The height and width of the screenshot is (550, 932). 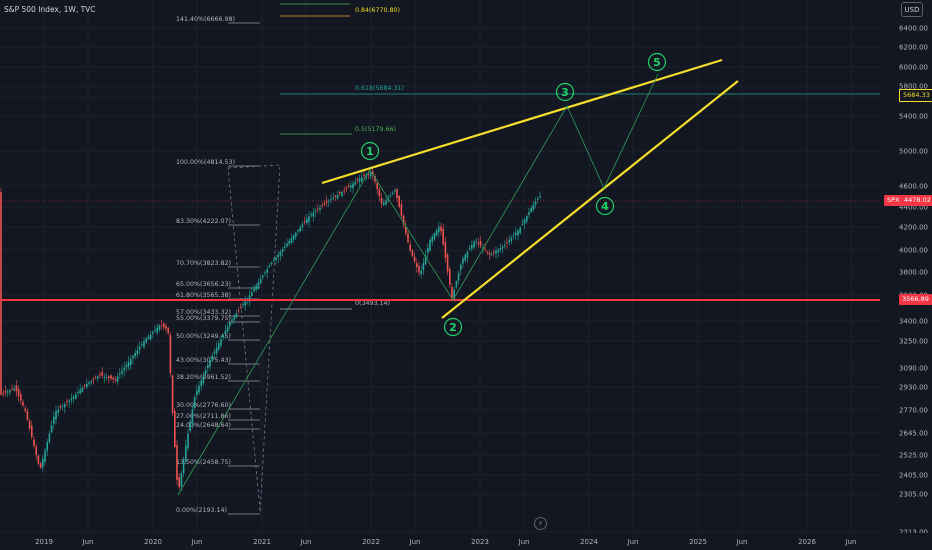 What do you see at coordinates (522, 121) in the screenshot?
I see `upper-trendline` at bounding box center [522, 121].